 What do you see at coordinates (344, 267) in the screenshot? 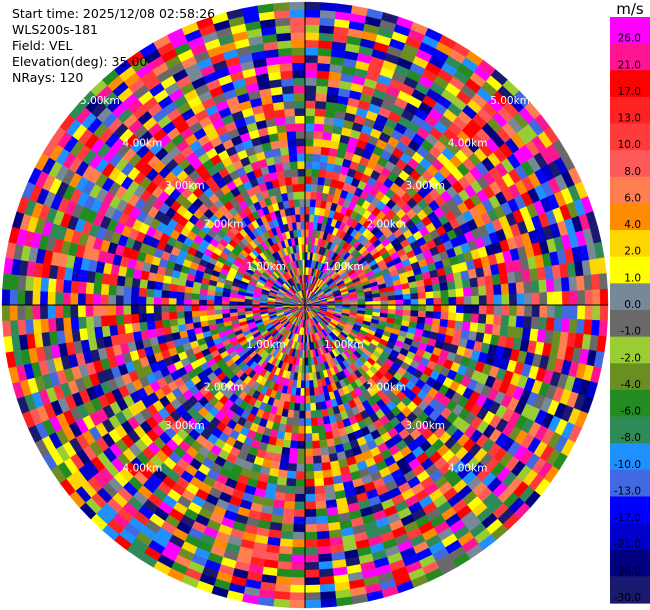
I see `range-ring-label: 1.00km` at bounding box center [344, 267].